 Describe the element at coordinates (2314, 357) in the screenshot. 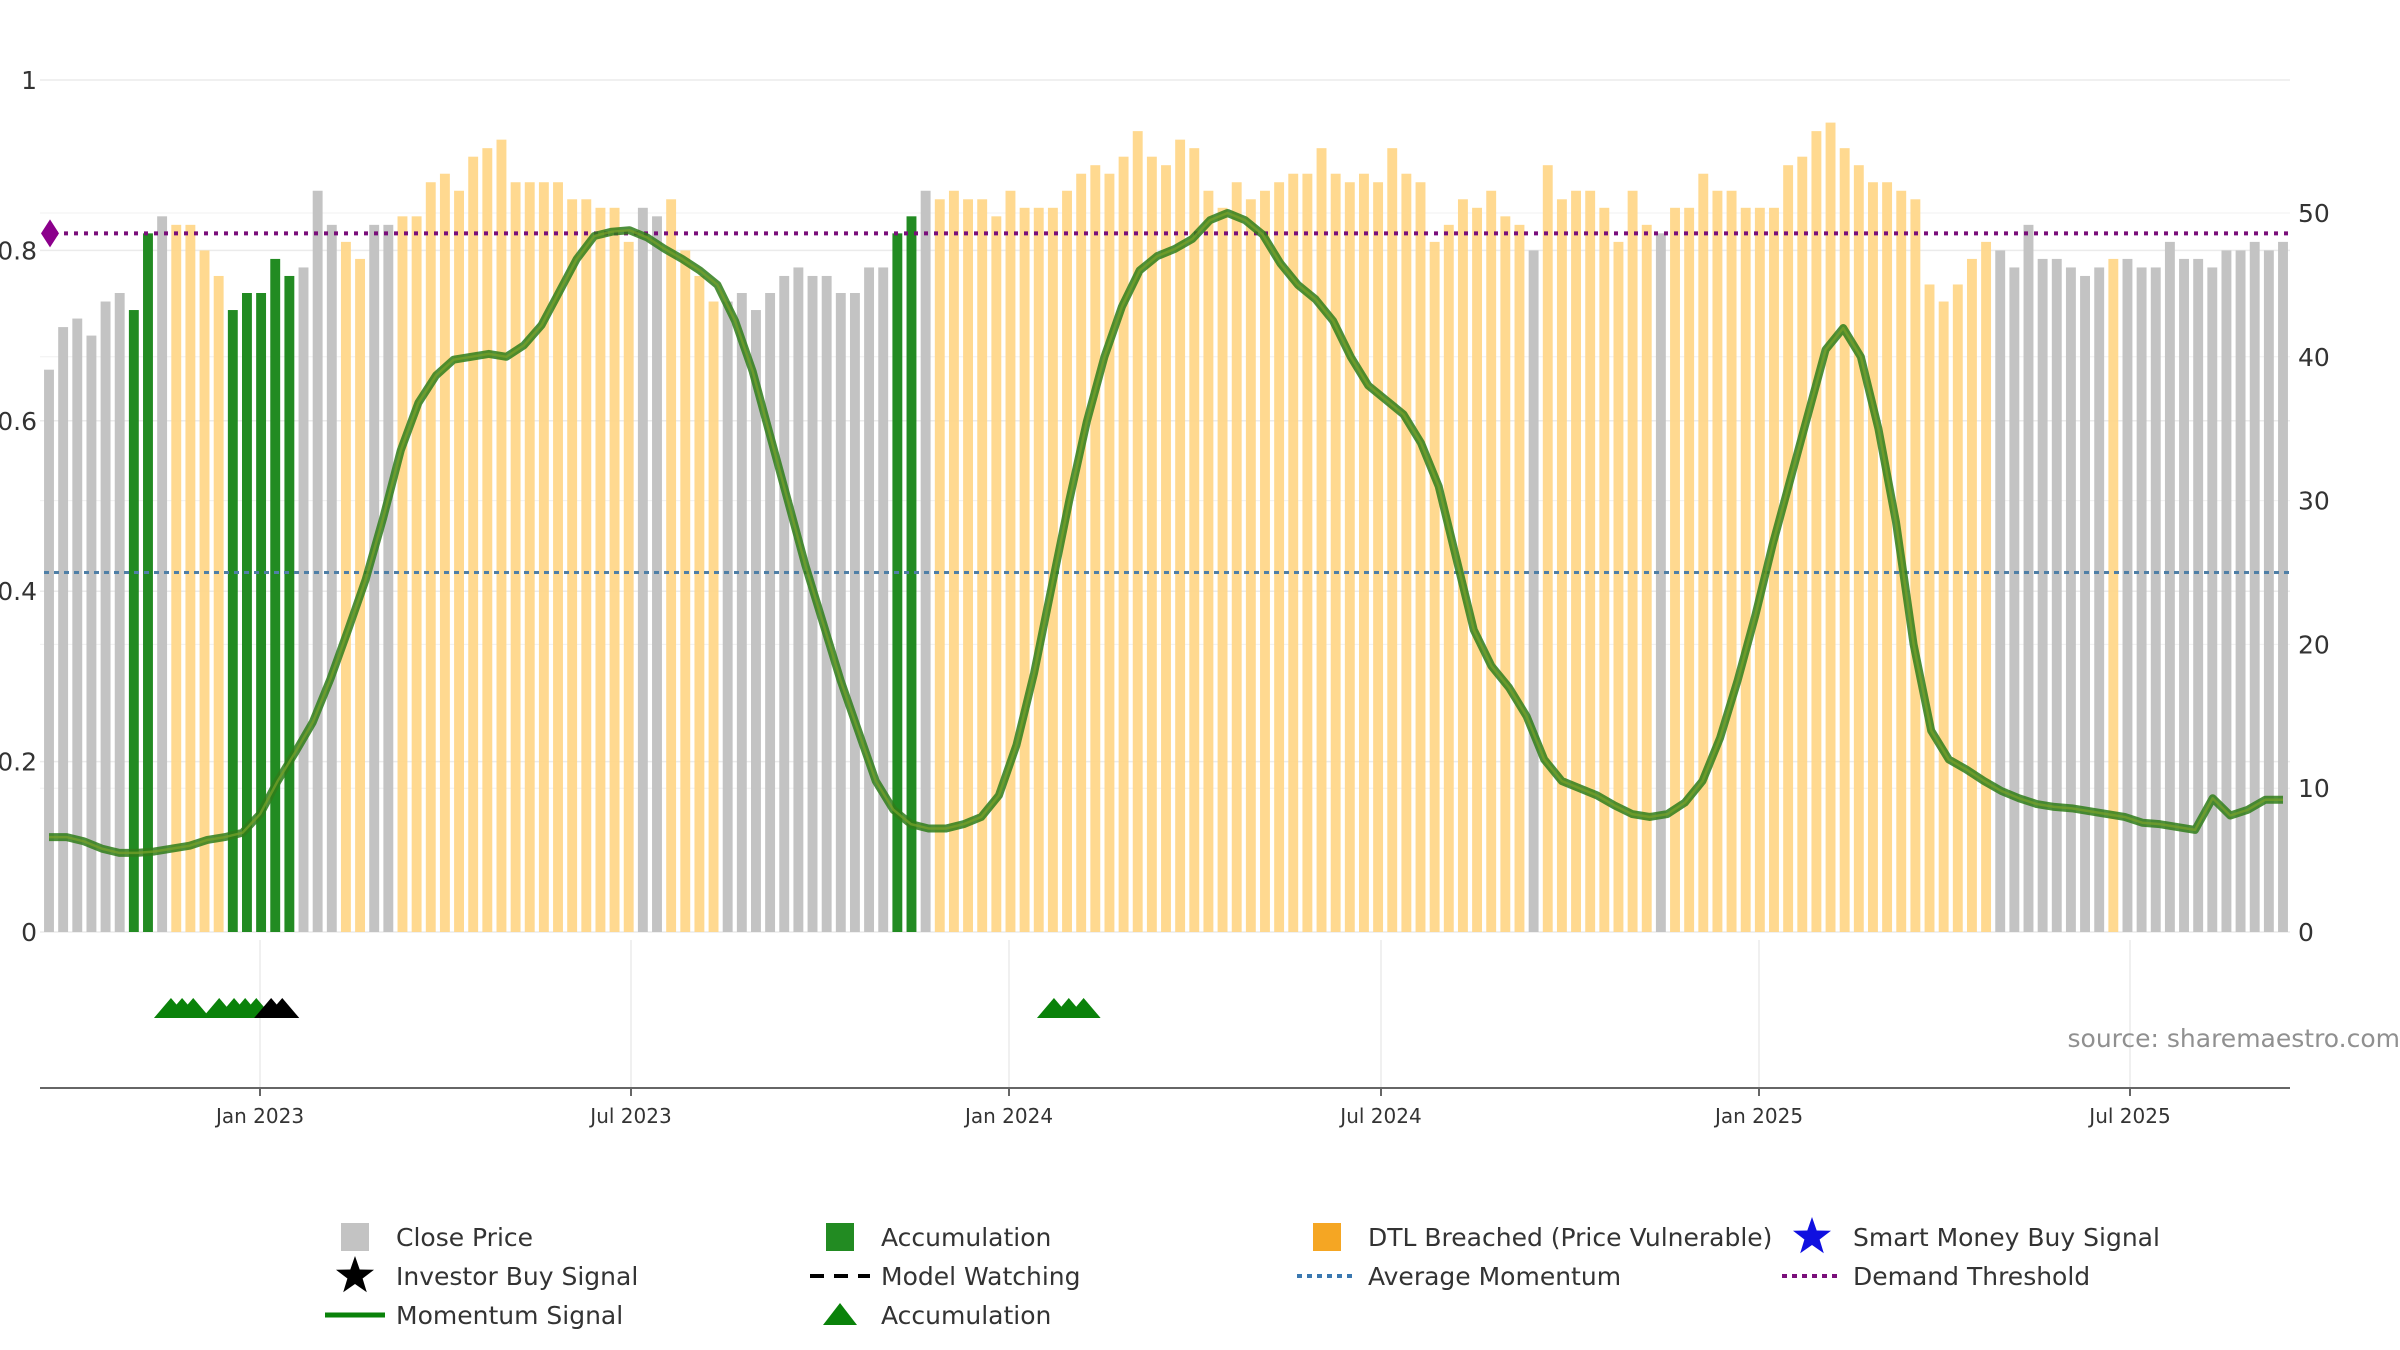

I see `right-axis-tick: 40` at that location.